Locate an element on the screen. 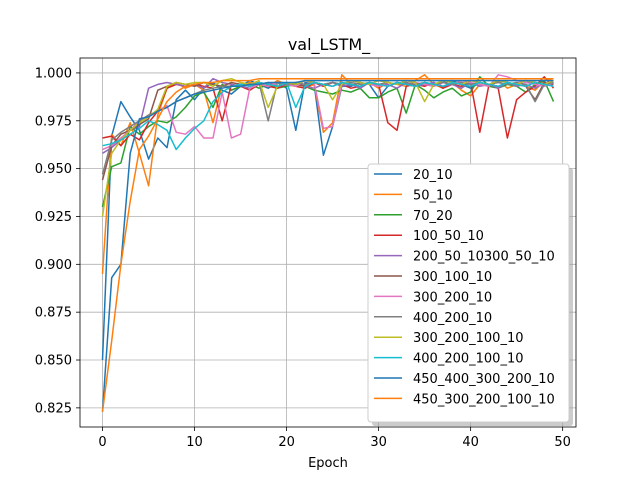 Image resolution: width=640 pixels, height=480 pixels. x-tick-label: 20 is located at coordinates (286, 442).